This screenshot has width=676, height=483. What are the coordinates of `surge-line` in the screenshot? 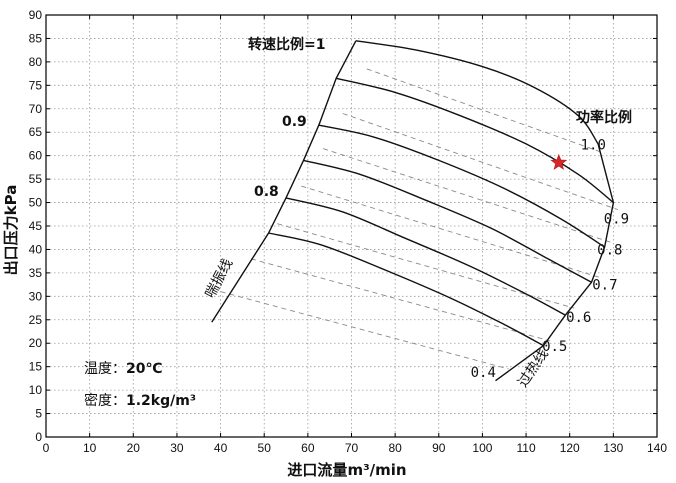 It's located at (284, 181).